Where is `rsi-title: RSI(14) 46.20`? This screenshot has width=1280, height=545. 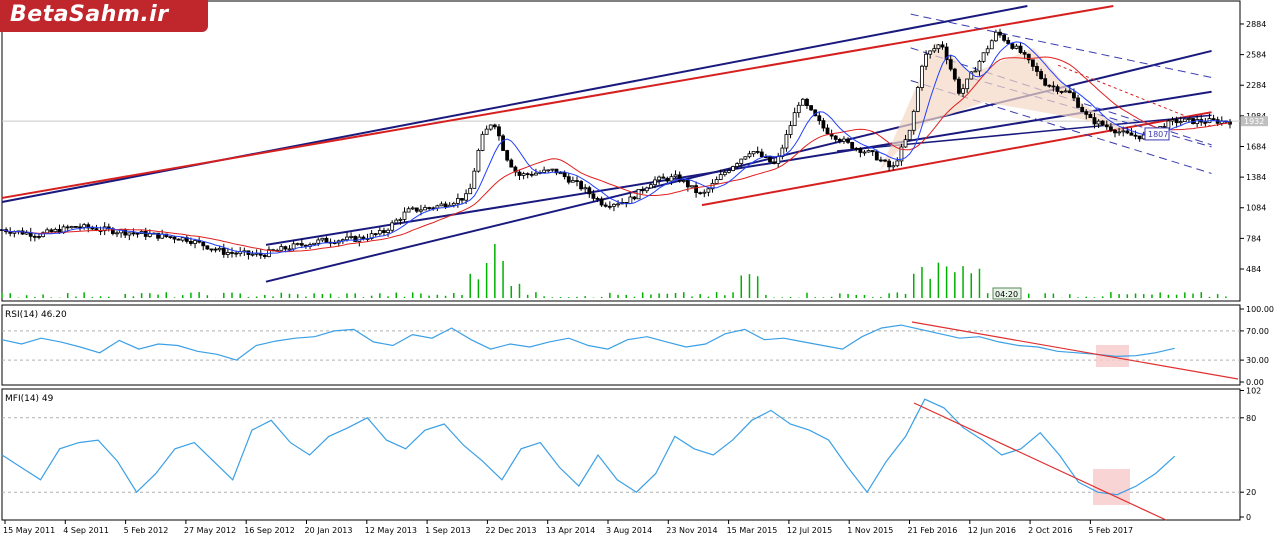 rsi-title: RSI(14) 46.20 is located at coordinates (36, 315).